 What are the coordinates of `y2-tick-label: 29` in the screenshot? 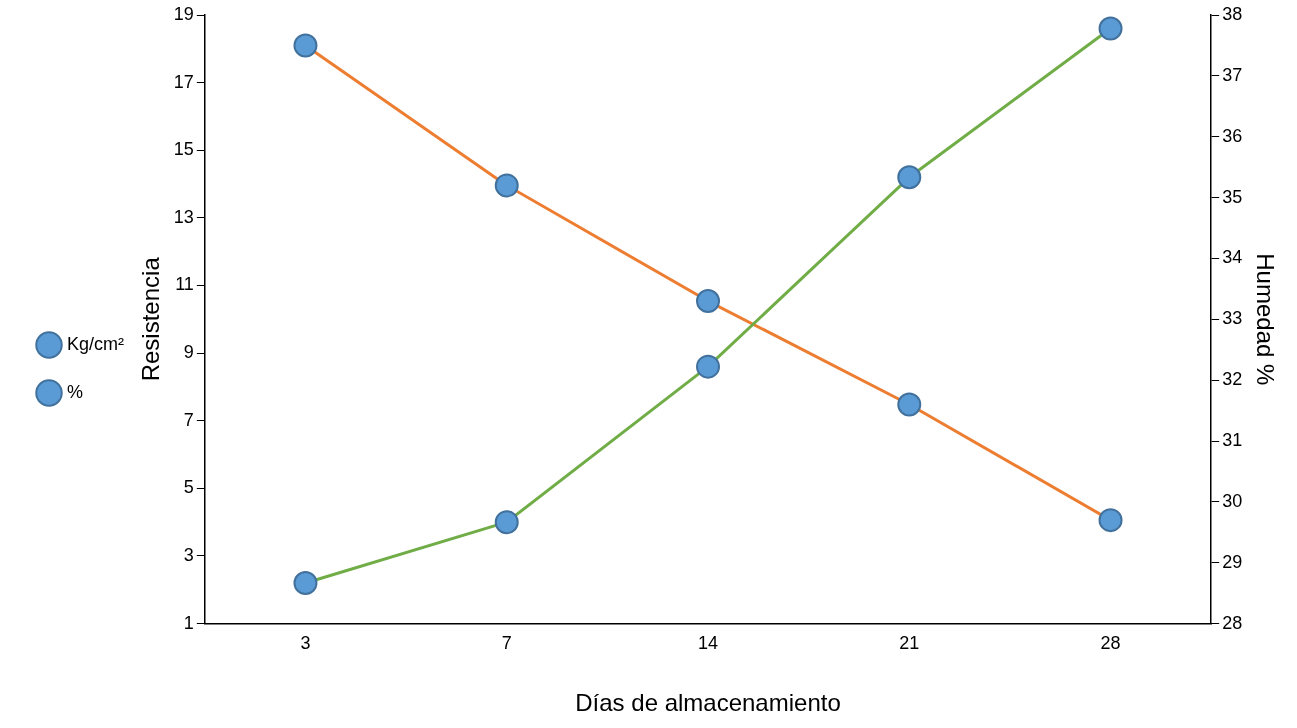 It's located at (1232, 561).